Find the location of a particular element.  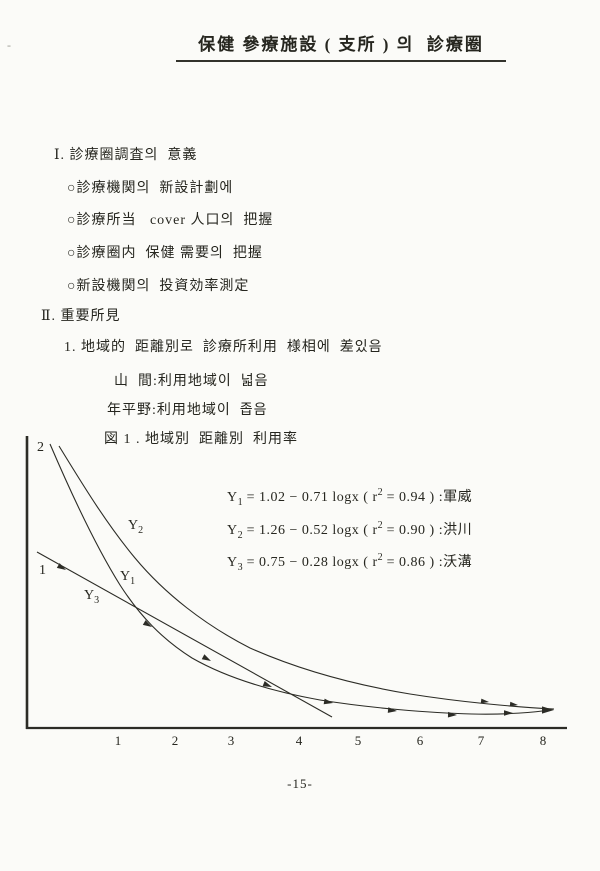

equation-y2: Y2 = 1.26 − 0.52 logx ( r2 = 0.90 ) :洪川 is located at coordinates (349, 530).